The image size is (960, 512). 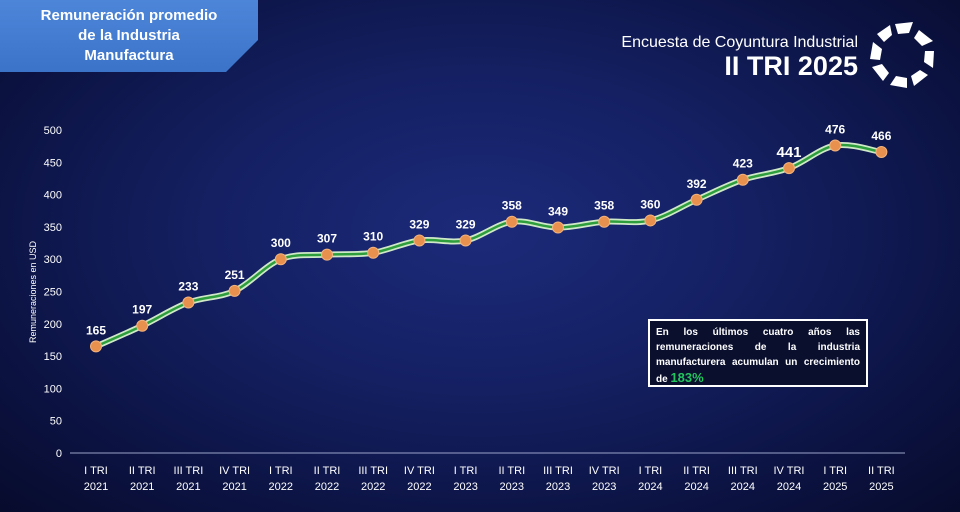 What do you see at coordinates (142, 310) in the screenshot?
I see `data-value-label: 197` at bounding box center [142, 310].